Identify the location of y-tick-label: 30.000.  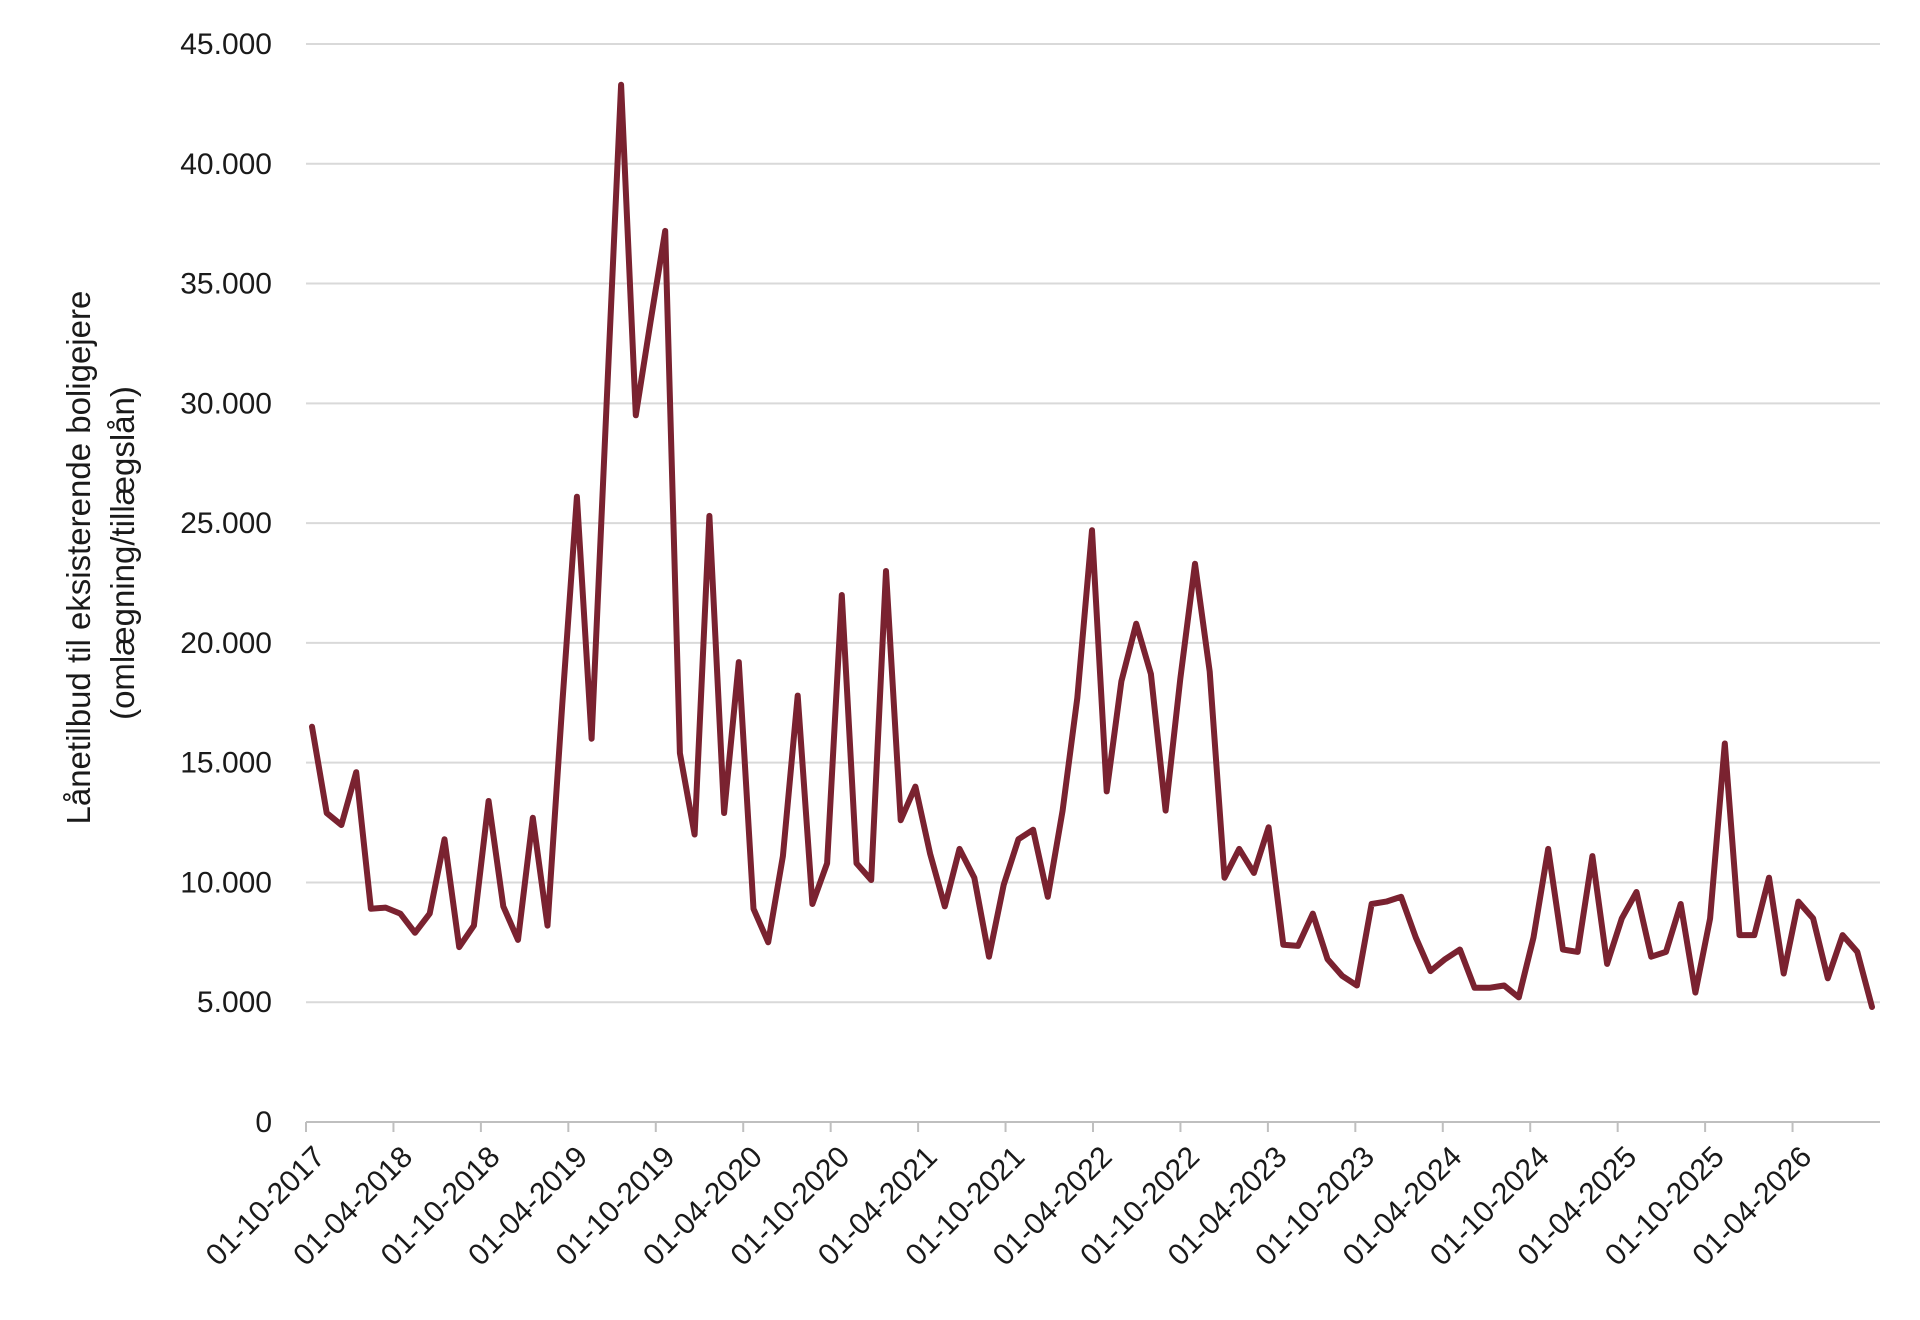
(226, 403).